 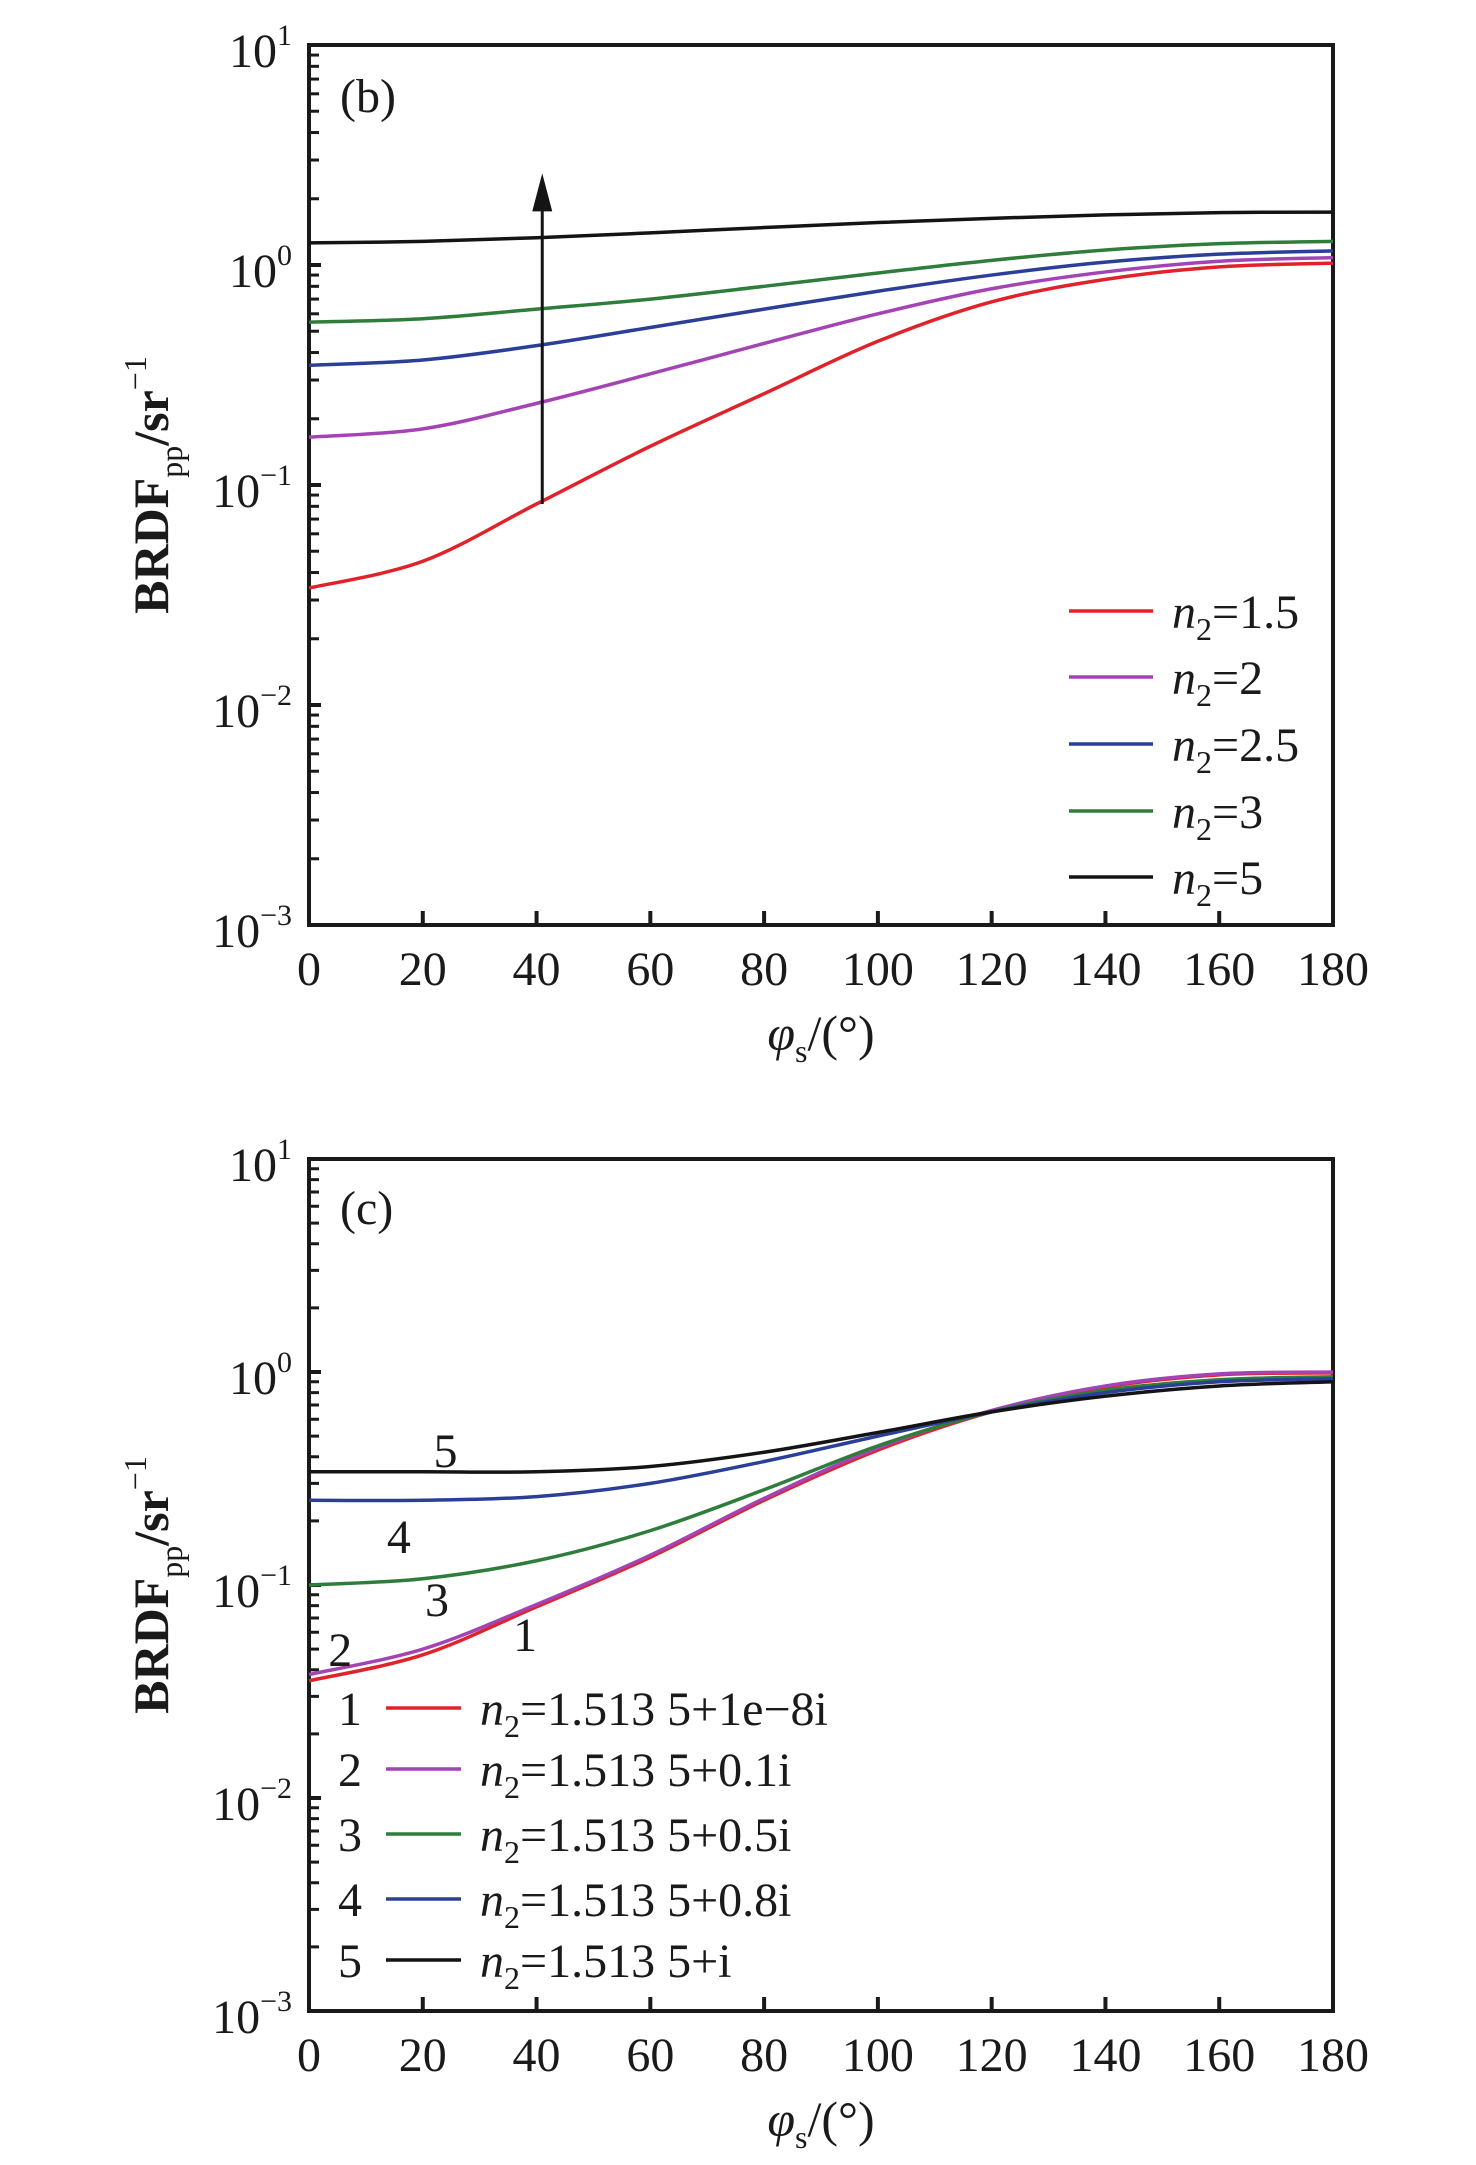 I want to click on legend-value: =1.5, so click(x=1255, y=612).